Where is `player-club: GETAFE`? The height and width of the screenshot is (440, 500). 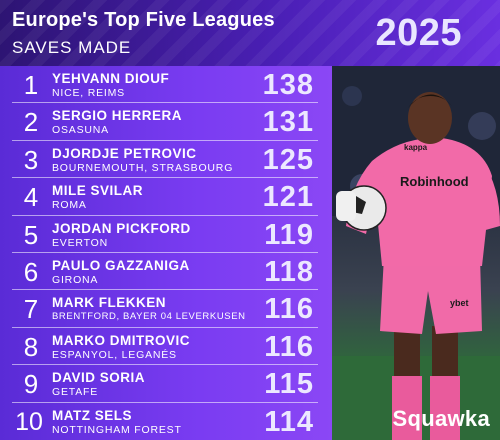 player-club: GETAFE is located at coordinates (75, 392).